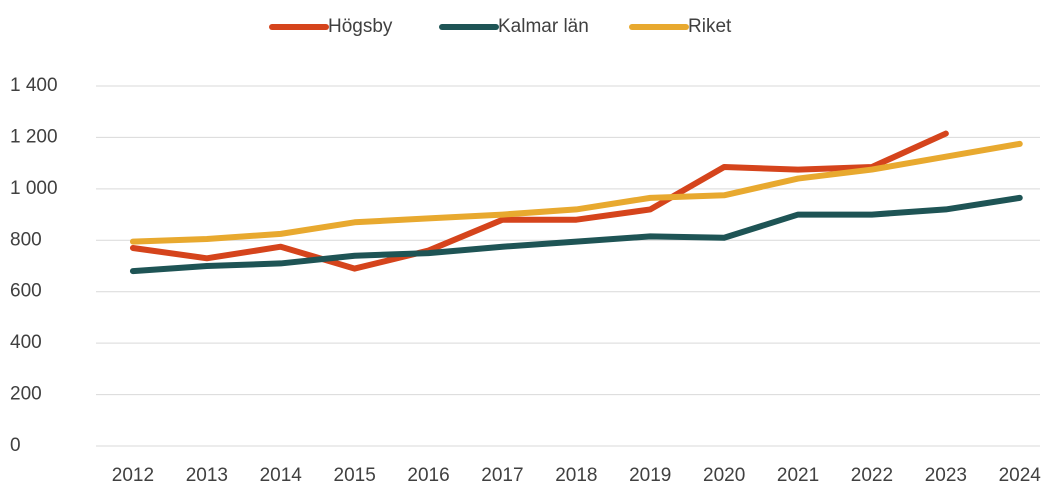 The height and width of the screenshot is (486, 1046). I want to click on legend-label: Högsby, so click(360, 26).